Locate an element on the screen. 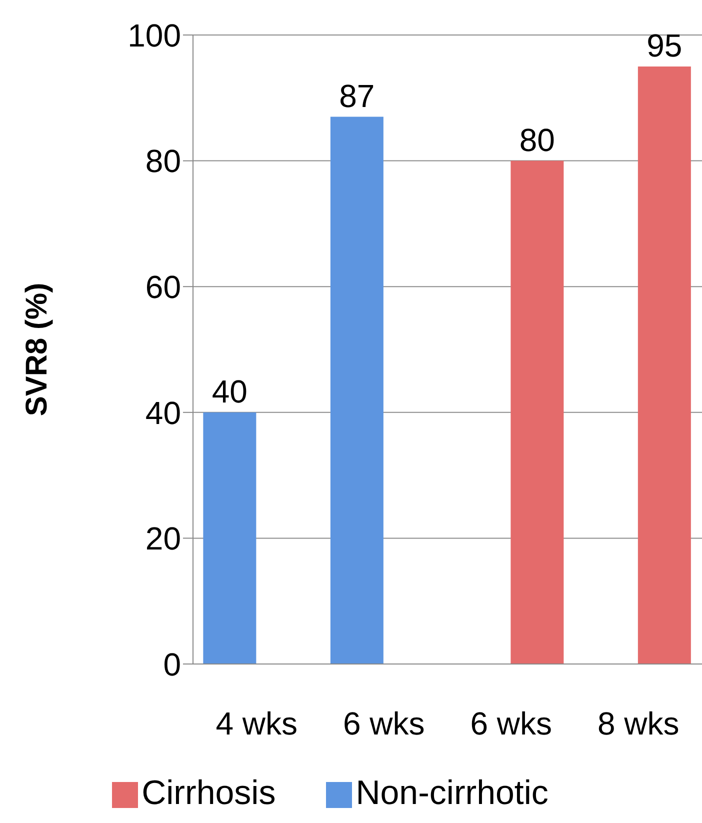 This screenshot has width=702, height=823. x-tick-label: 8 wks is located at coordinates (638, 724).